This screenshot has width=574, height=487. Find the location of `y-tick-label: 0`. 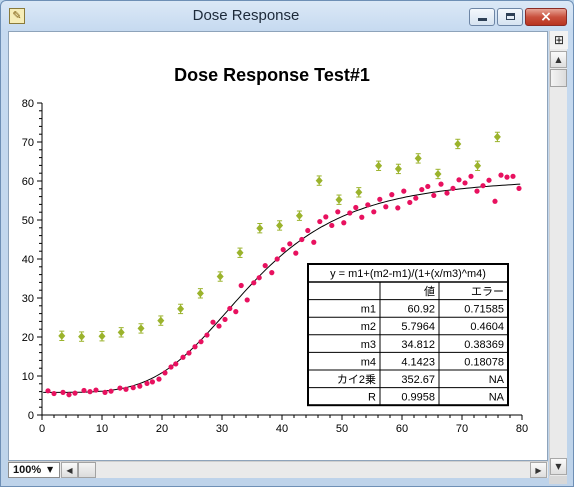

y-tick-label: 0 is located at coordinates (31, 416).